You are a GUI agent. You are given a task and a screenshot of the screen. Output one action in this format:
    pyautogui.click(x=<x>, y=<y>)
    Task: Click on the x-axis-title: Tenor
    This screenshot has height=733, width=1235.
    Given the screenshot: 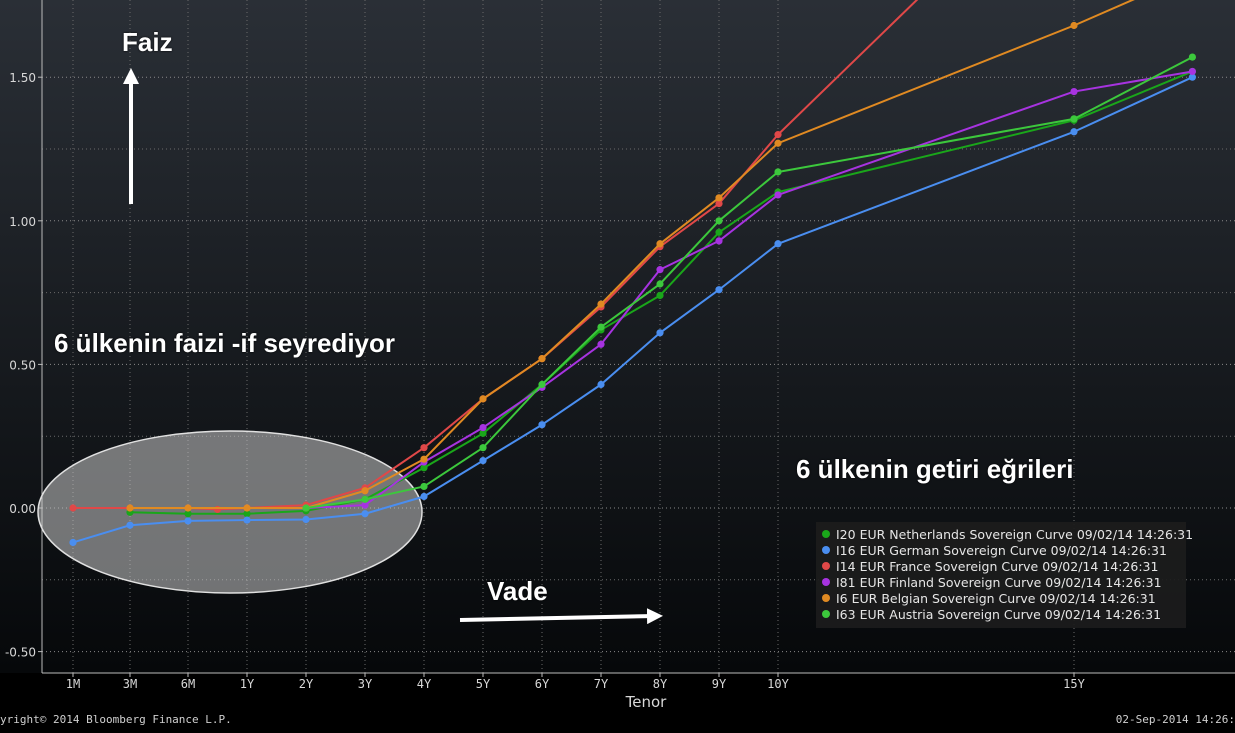 What is the action you would take?
    pyautogui.click(x=646, y=702)
    